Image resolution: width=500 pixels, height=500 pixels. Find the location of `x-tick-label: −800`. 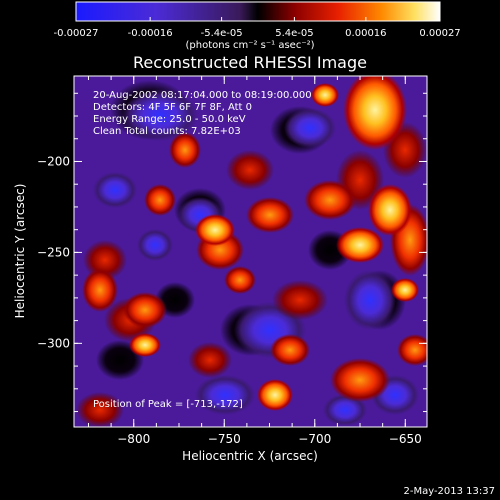

x-tick-label: −800 is located at coordinates (133, 439).